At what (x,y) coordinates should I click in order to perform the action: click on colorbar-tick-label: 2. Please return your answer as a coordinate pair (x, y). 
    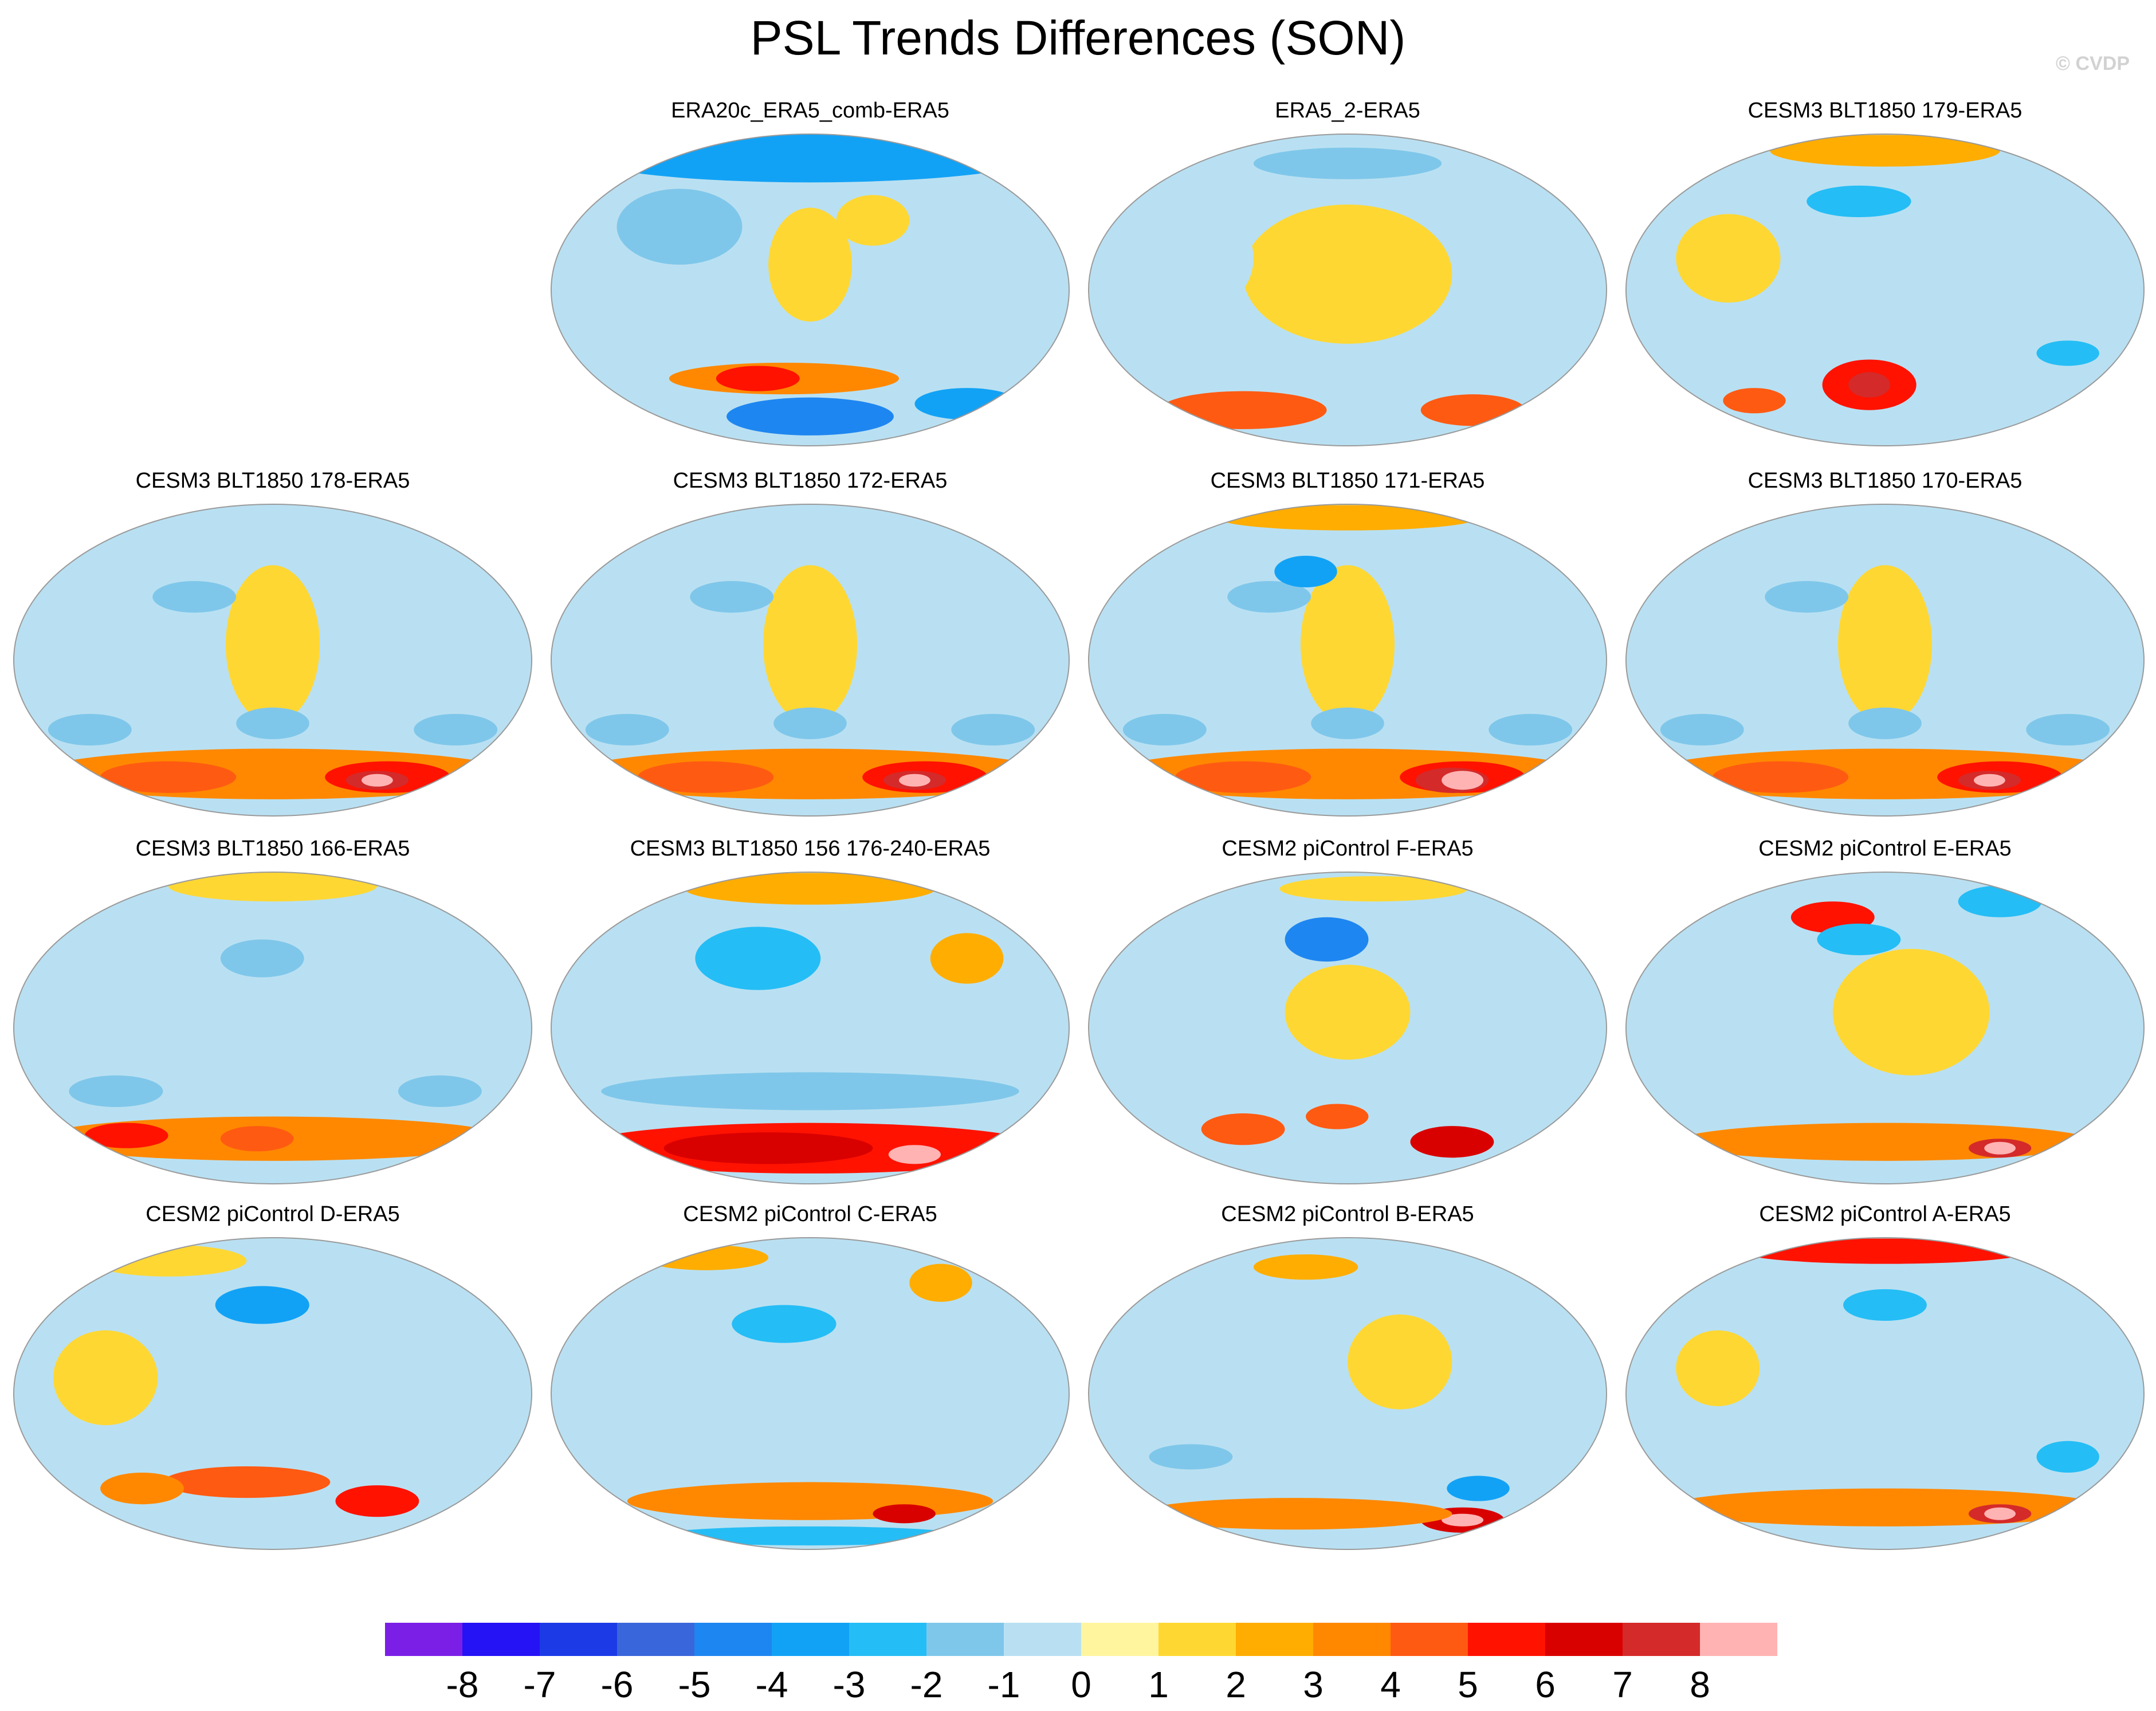
    Looking at the image, I should click on (1236, 1685).